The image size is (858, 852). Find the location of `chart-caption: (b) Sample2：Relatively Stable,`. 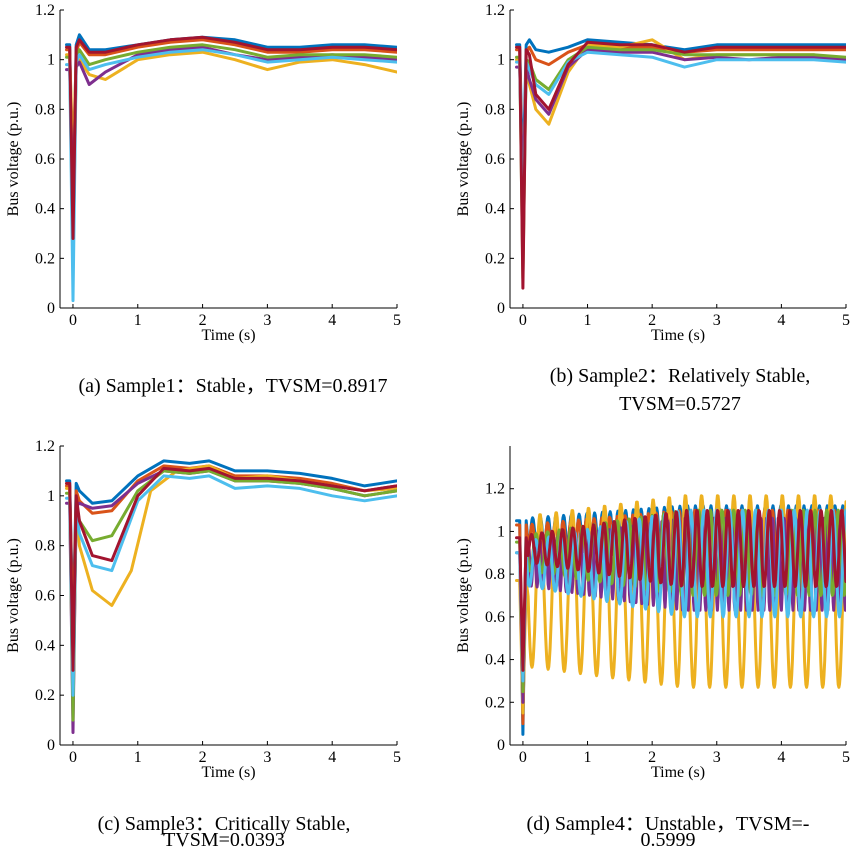

chart-caption: (b) Sample2：Relatively Stable, is located at coordinates (680, 376).